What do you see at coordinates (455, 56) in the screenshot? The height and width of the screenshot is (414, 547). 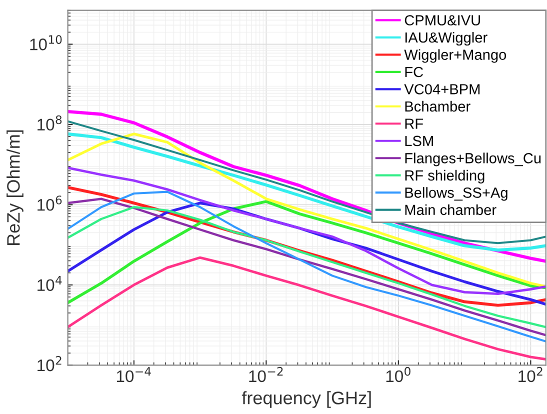 I see `legend-label: Wiggler+Mango` at bounding box center [455, 56].